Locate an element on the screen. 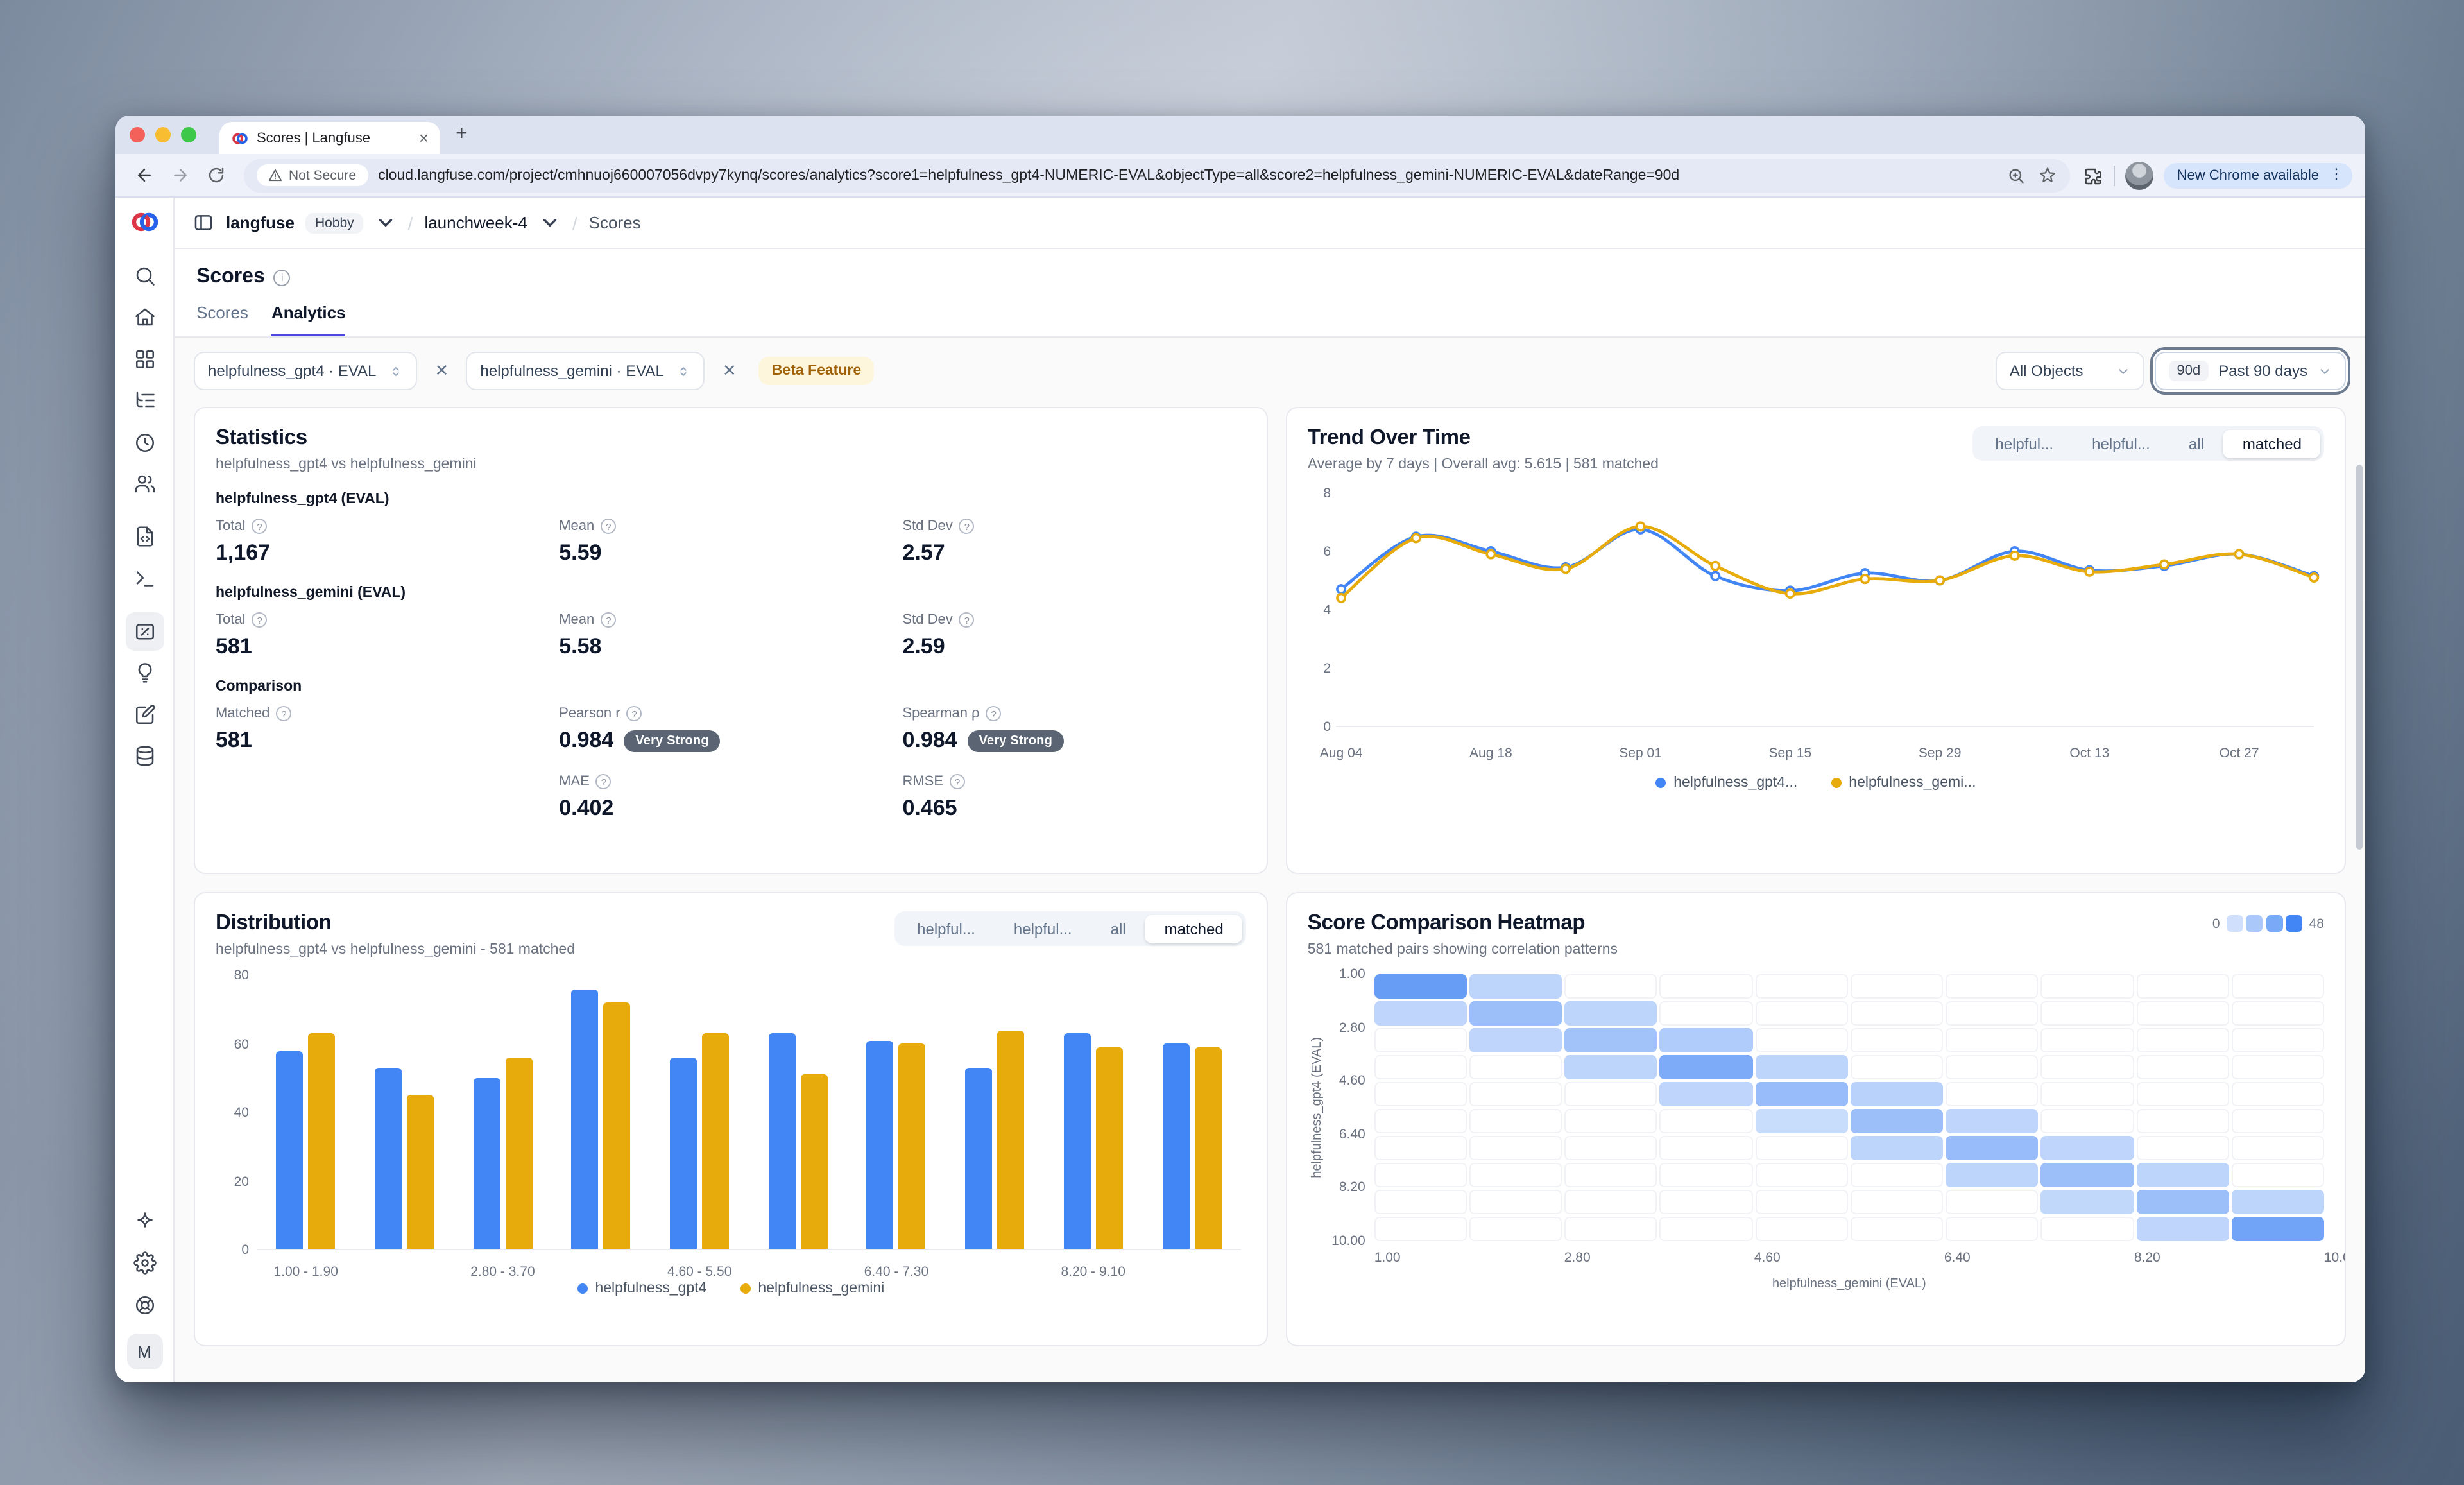  tab-close-icon: × is located at coordinates (424, 138).